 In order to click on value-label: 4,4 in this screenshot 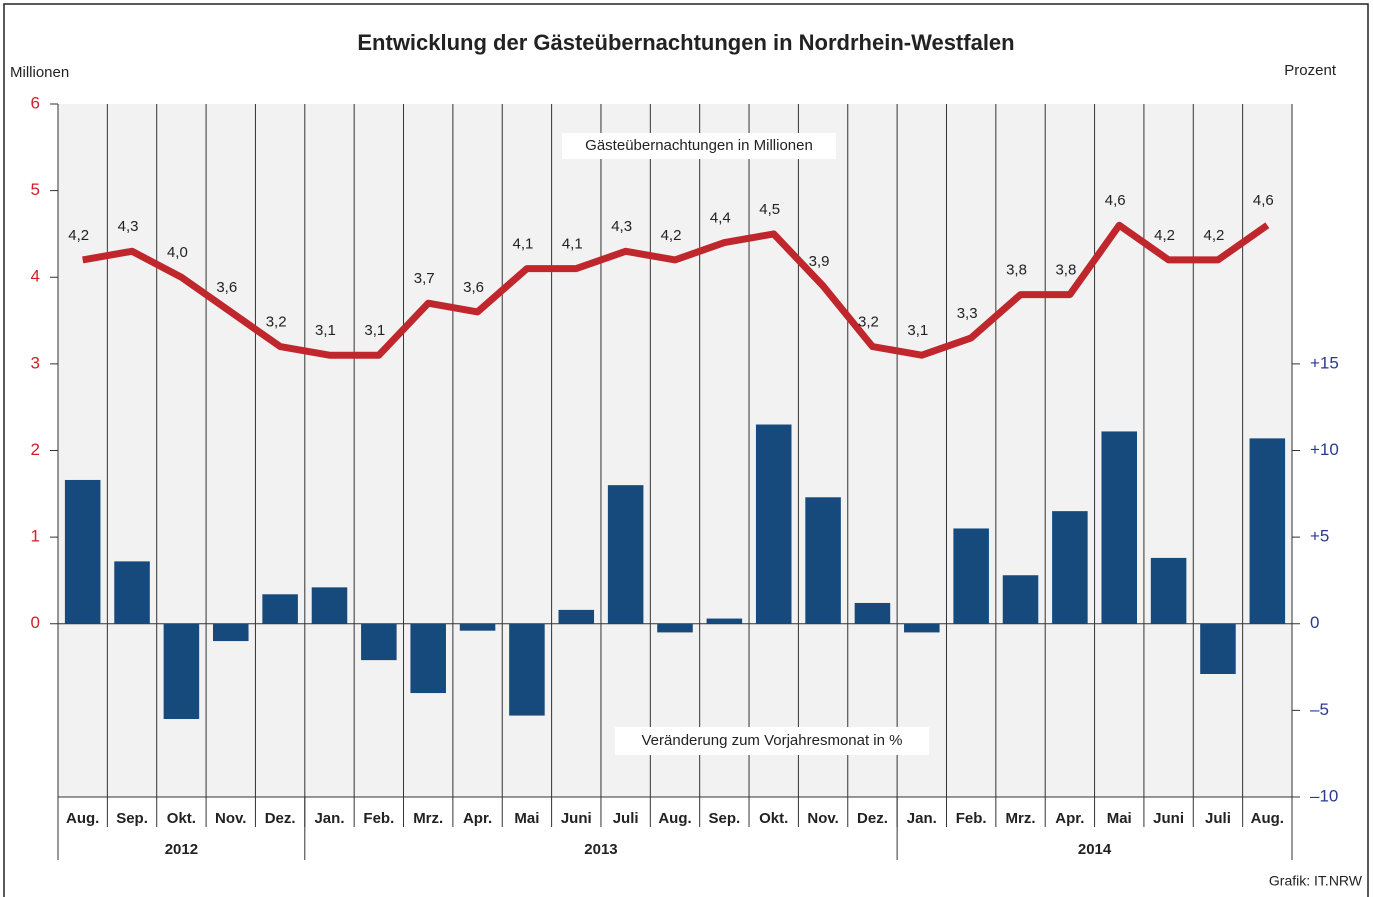, I will do `click(720, 218)`.